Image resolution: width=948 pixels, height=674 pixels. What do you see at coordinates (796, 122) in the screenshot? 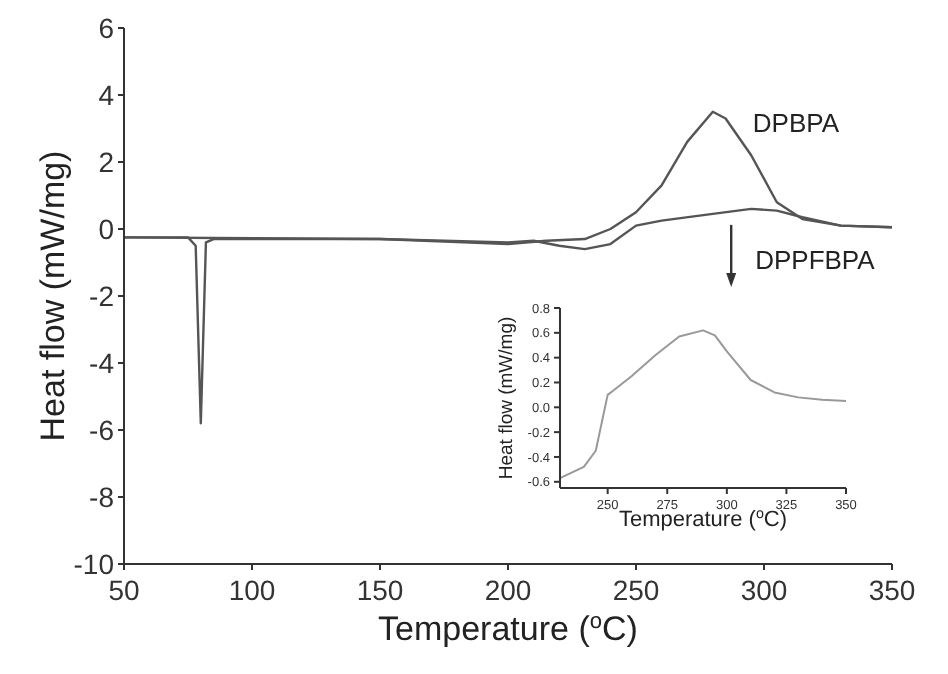
I see `series-label: DPBPA` at bounding box center [796, 122].